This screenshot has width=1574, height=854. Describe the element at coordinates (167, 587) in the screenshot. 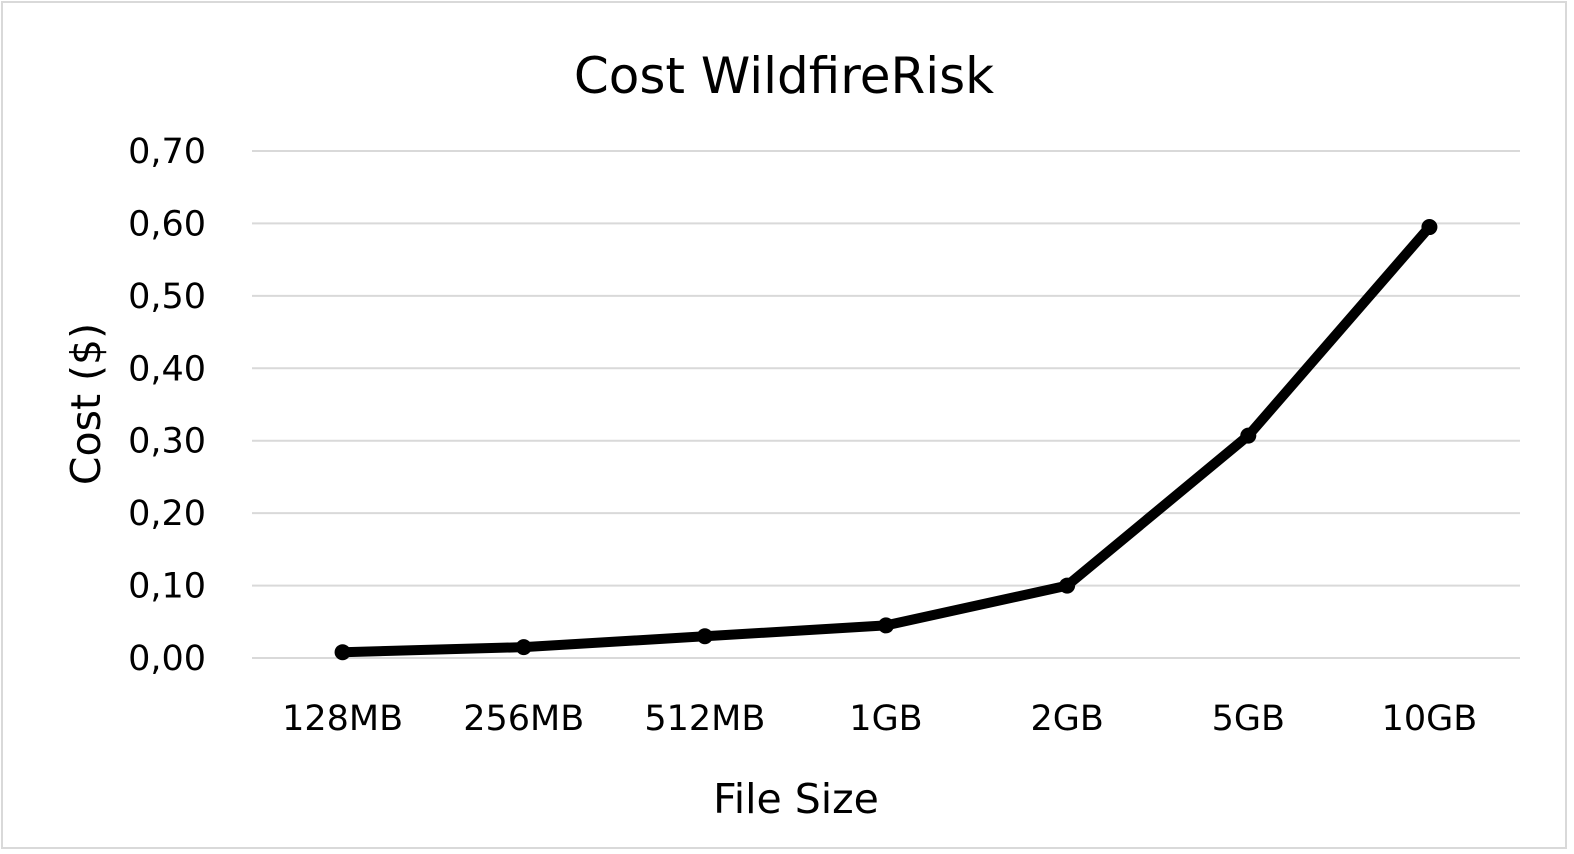

I see `y-tick-label: 0,10` at that location.